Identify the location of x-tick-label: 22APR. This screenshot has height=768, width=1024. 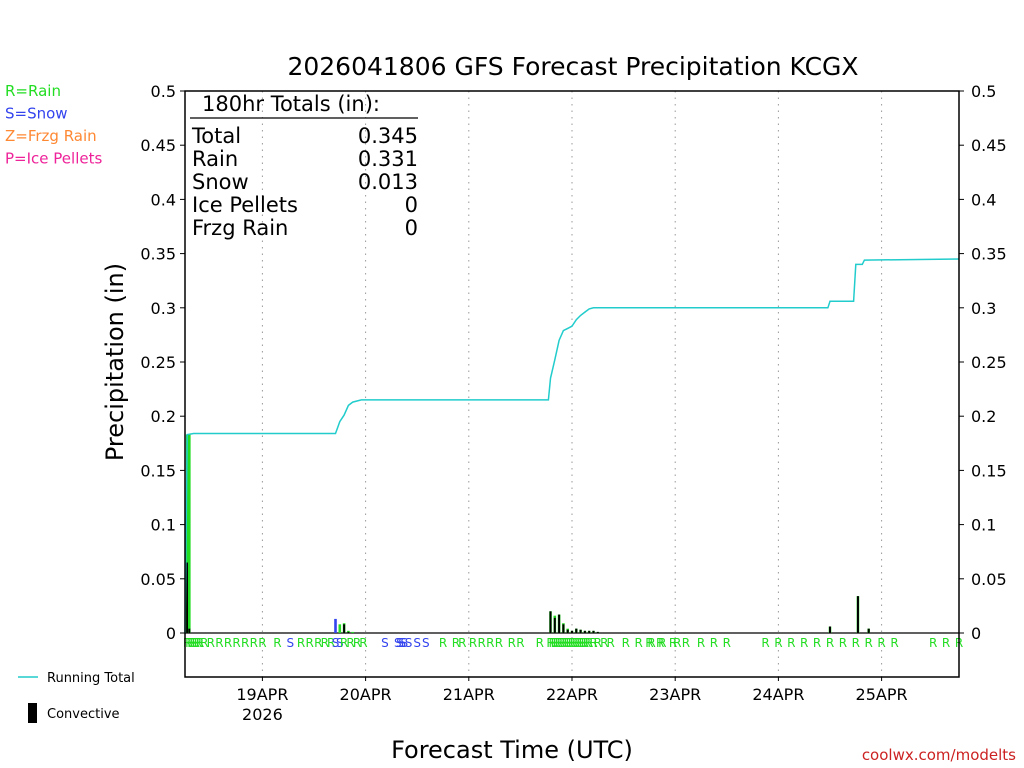
(572, 694).